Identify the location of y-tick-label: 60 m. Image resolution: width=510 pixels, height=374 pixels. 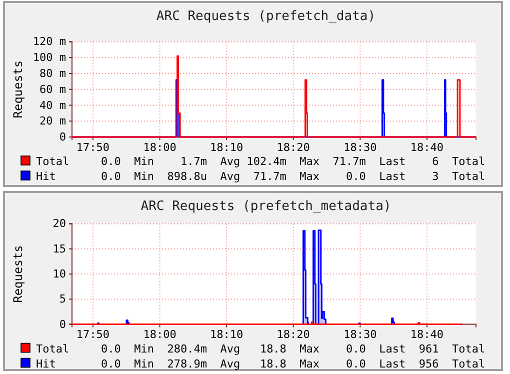
(53, 89).